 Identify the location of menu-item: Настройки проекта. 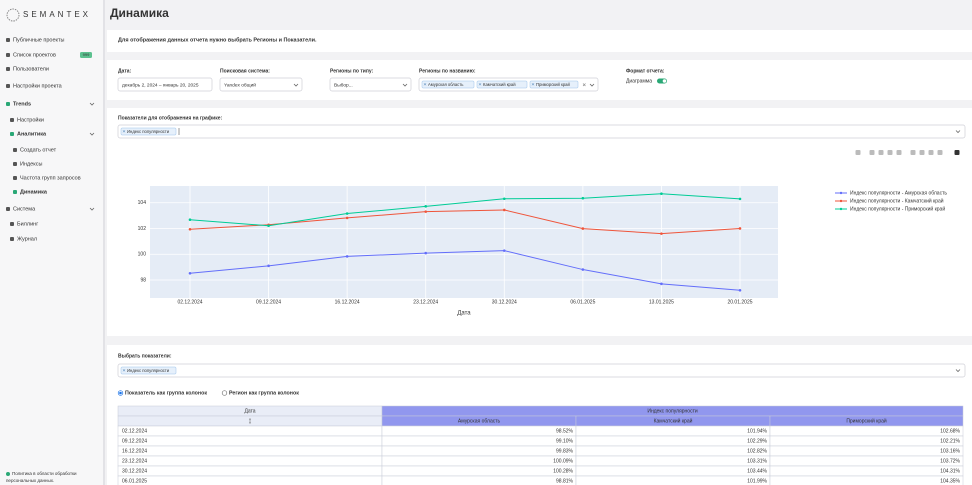
(38, 85).